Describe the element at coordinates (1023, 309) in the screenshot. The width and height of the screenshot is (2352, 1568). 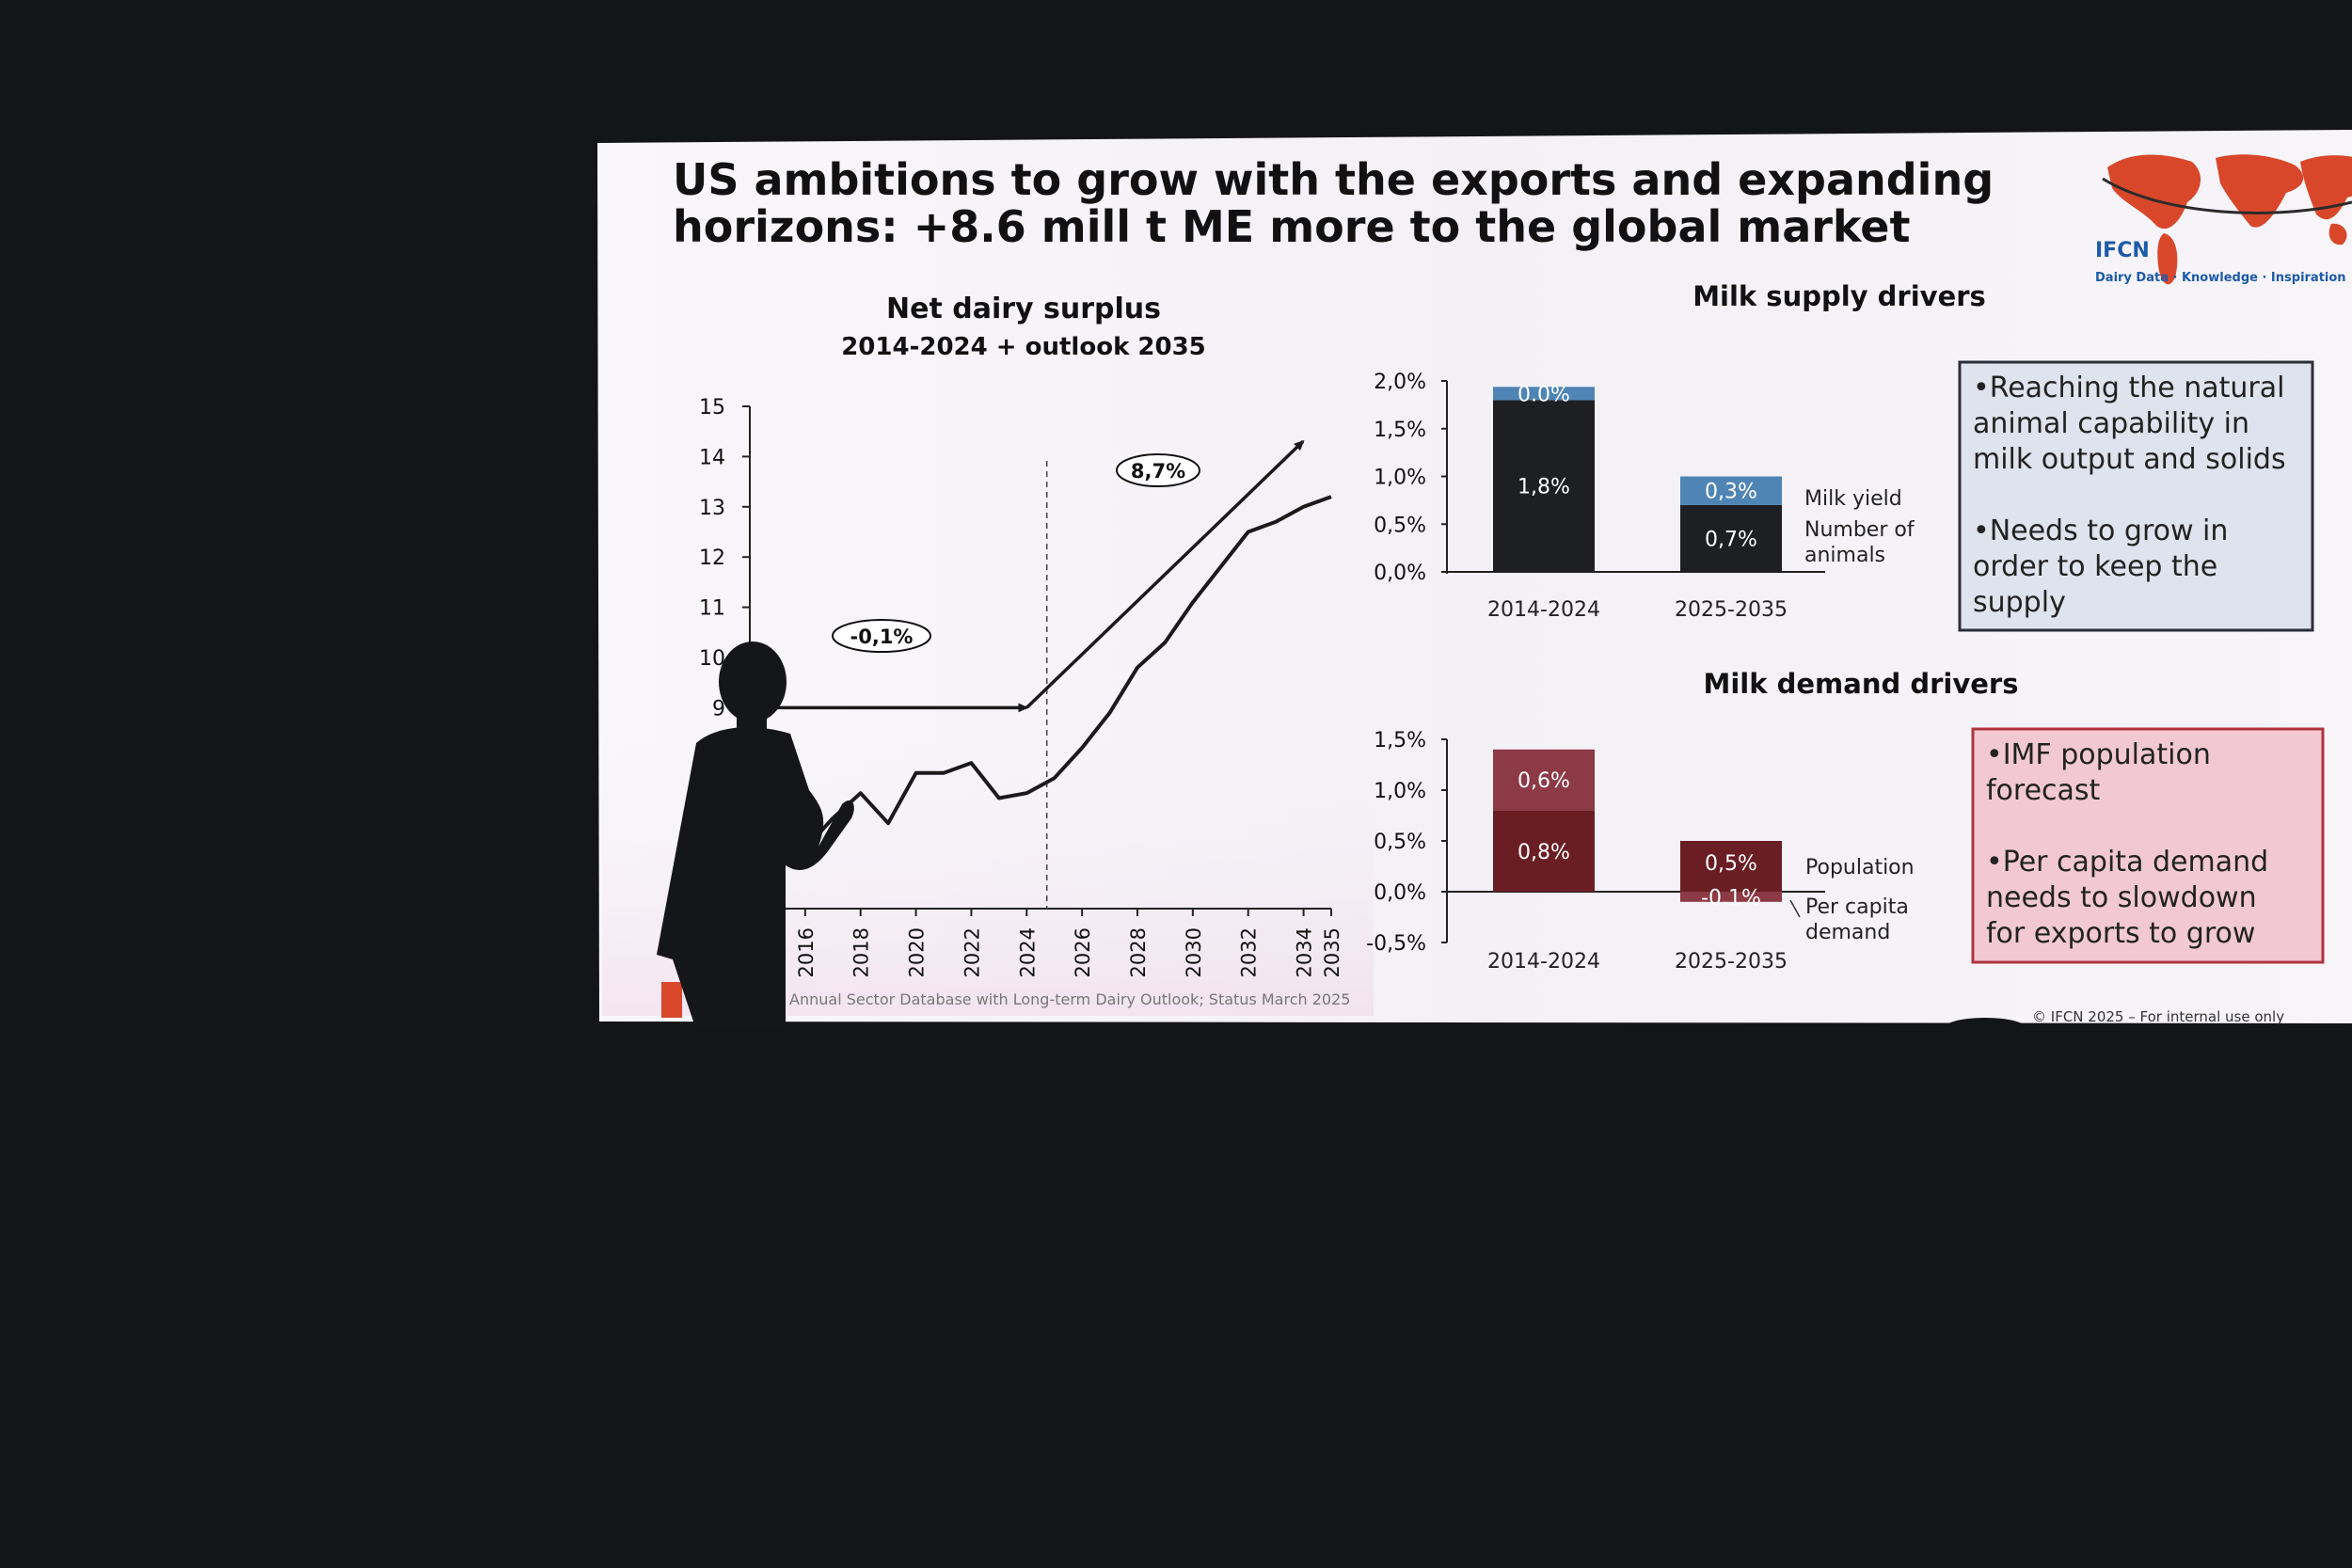
I see `line-chart-title: Net dairy surplus` at that location.